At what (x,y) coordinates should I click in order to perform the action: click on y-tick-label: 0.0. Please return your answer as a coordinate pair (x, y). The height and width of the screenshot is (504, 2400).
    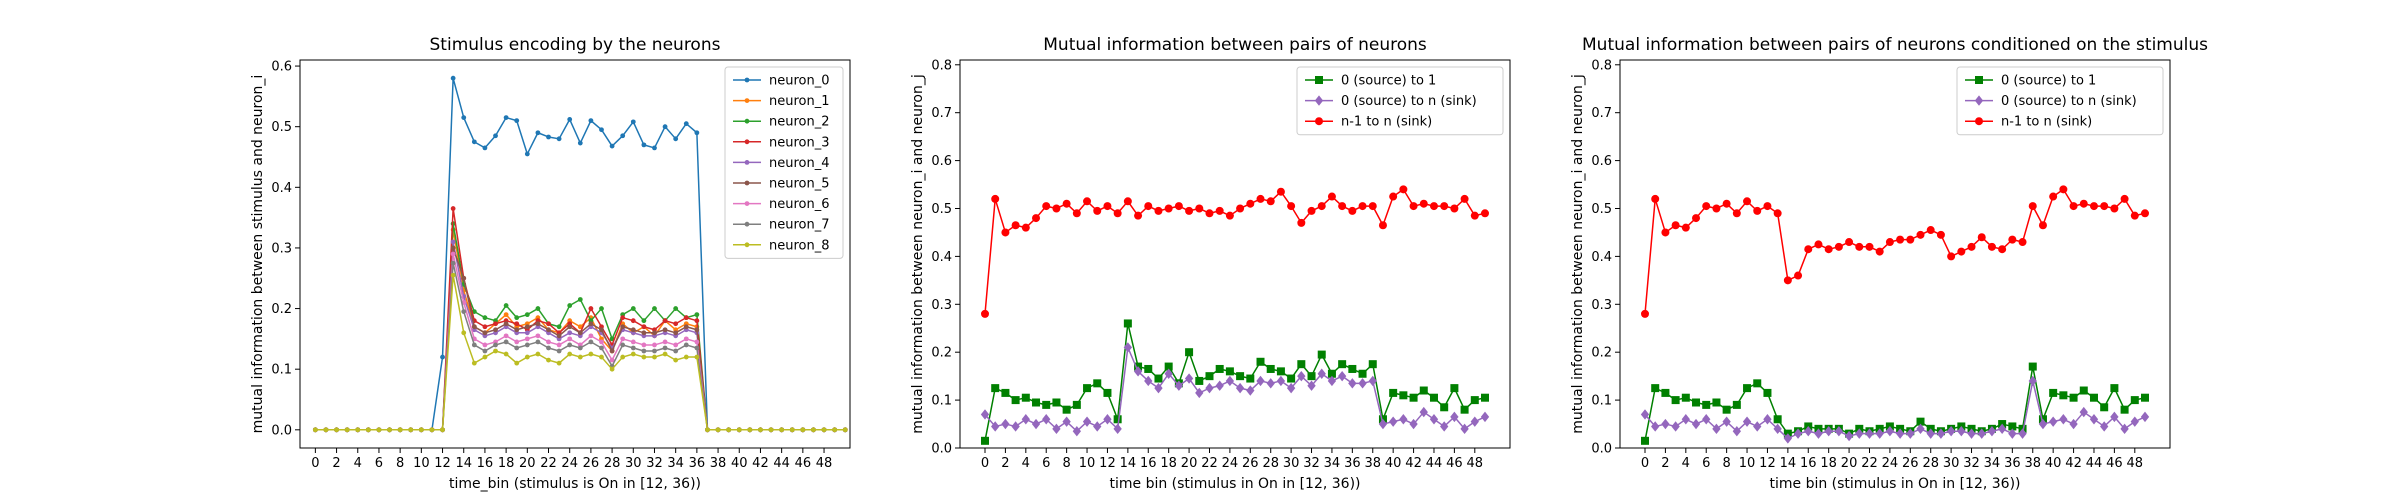
    Looking at the image, I should click on (1601, 449).